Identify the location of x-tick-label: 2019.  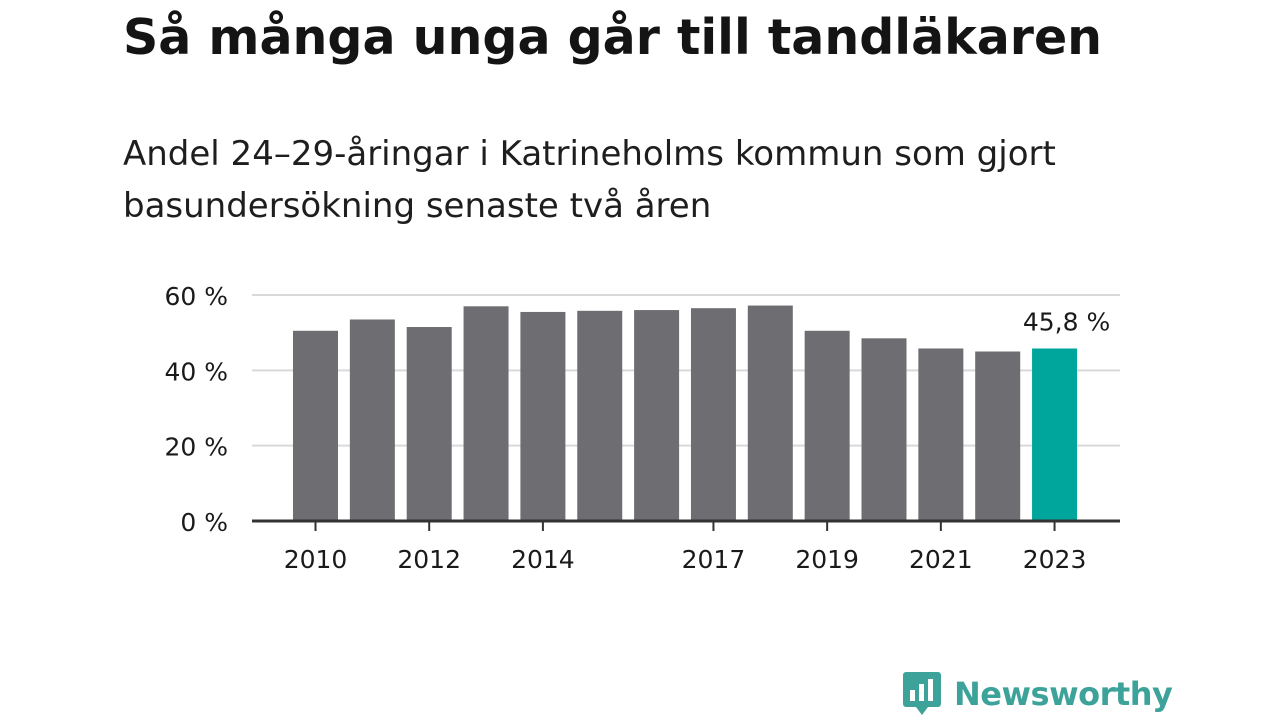
(827, 559).